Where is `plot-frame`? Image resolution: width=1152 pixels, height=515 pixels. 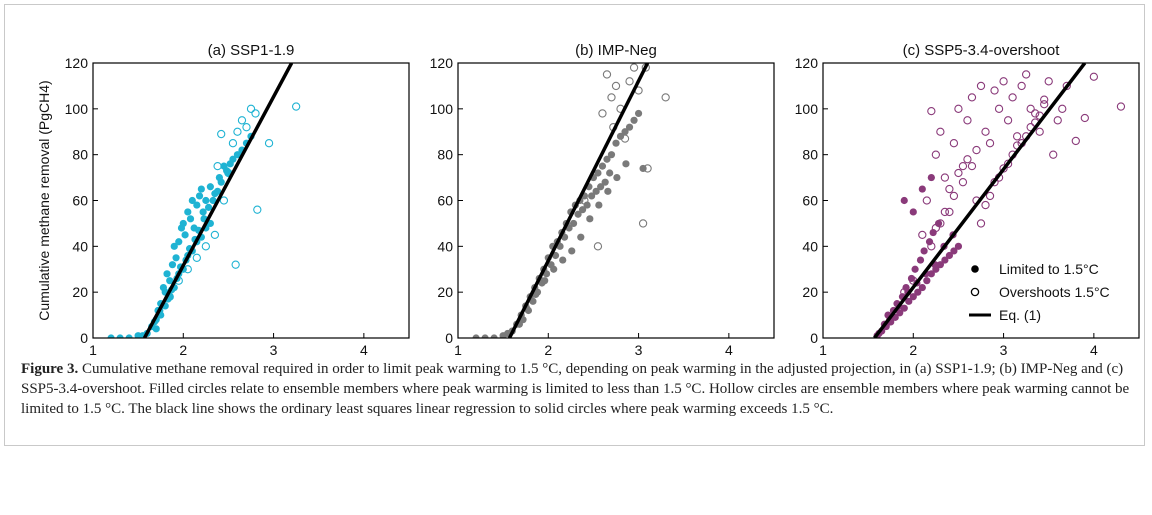 plot-frame is located at coordinates (251, 200).